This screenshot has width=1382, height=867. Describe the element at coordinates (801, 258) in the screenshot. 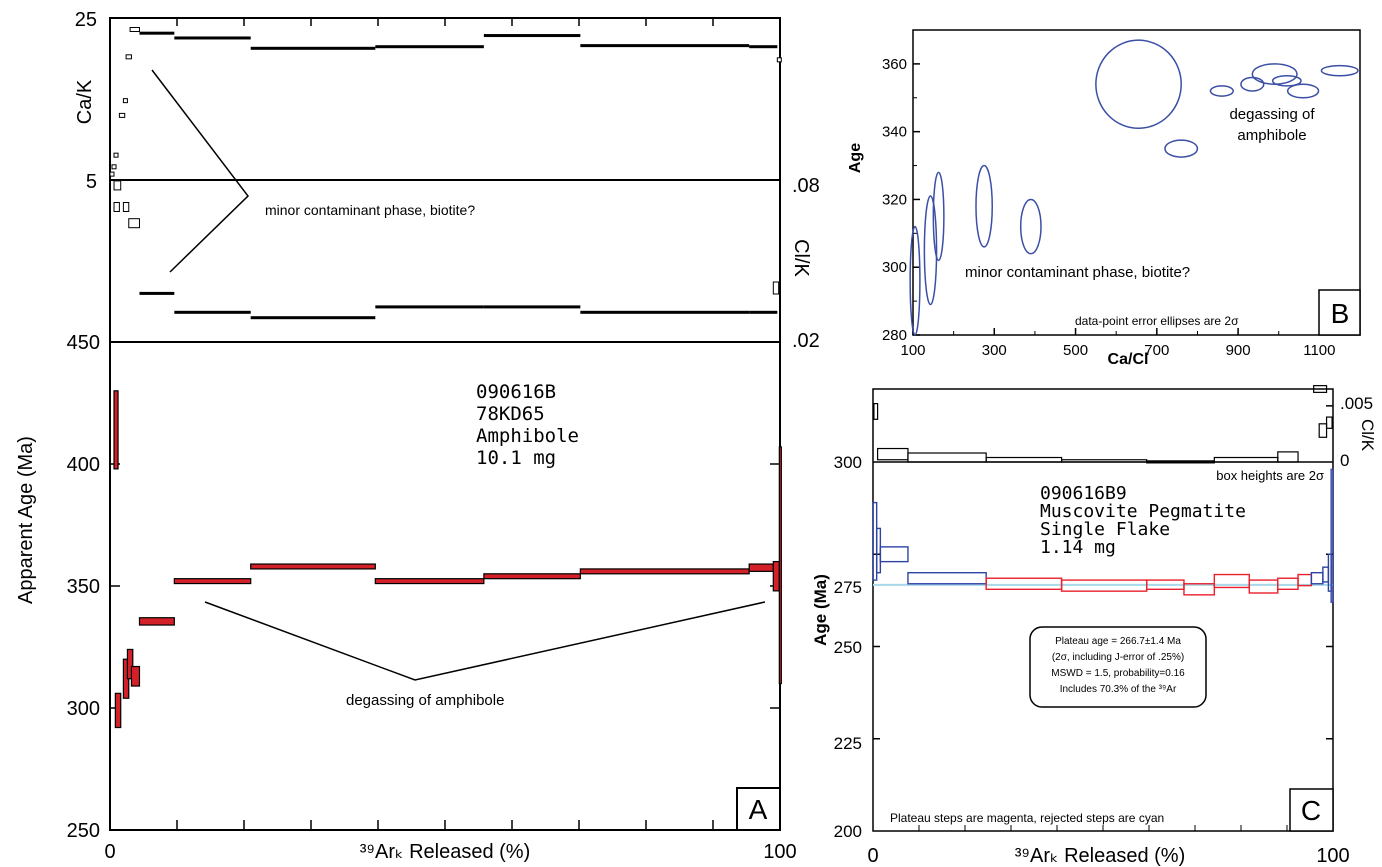

I see `clk-axis-label: Cl/K` at that location.